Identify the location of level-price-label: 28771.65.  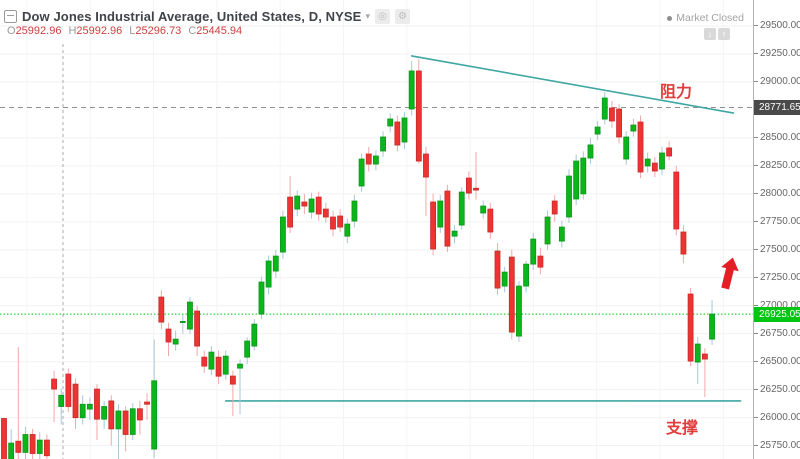
(777, 107).